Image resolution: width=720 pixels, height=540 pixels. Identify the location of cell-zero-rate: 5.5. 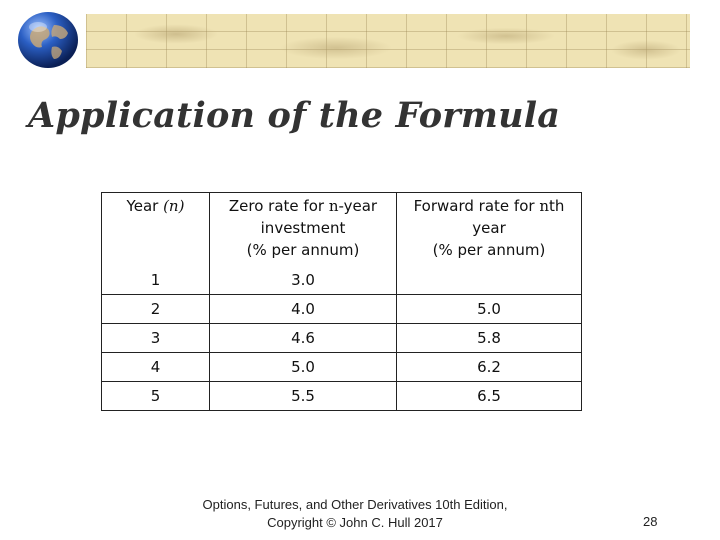
(303, 396).